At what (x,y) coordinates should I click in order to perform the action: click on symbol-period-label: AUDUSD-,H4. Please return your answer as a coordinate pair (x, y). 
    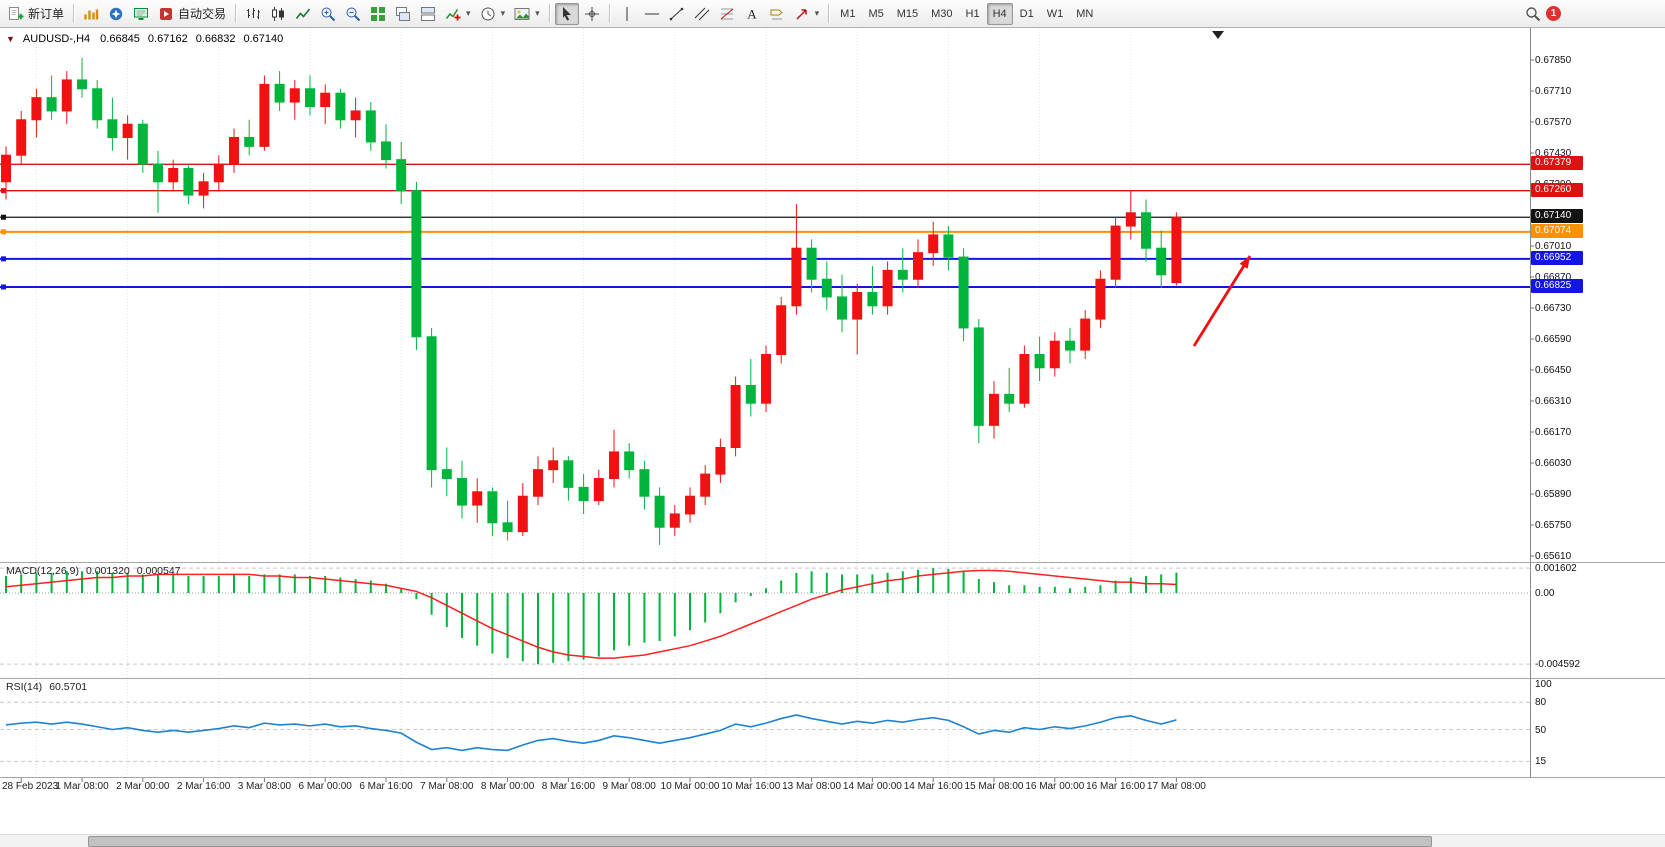
    Looking at the image, I should click on (56, 39).